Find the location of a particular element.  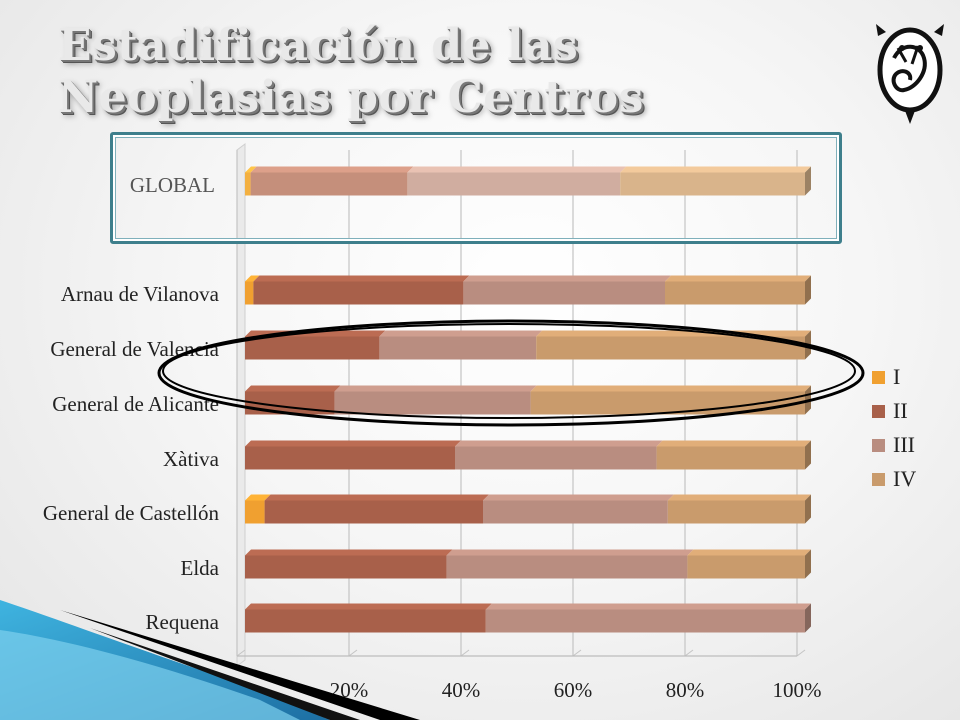

category-label: GLOBAL is located at coordinates (172, 185).